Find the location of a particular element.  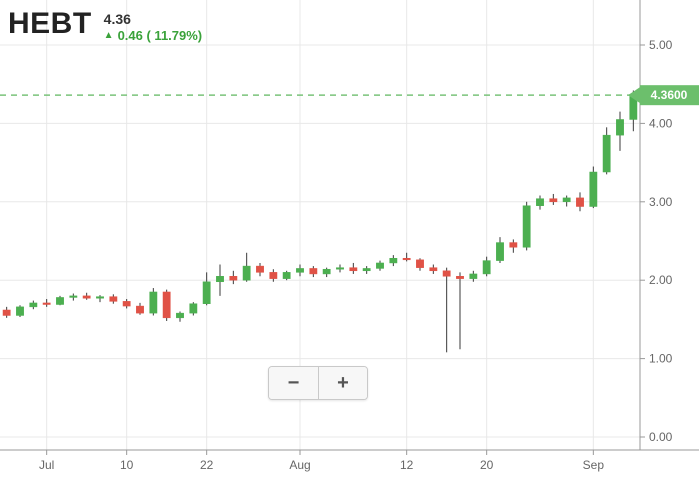

ticker-symbol: HEBT is located at coordinates (50, 23).